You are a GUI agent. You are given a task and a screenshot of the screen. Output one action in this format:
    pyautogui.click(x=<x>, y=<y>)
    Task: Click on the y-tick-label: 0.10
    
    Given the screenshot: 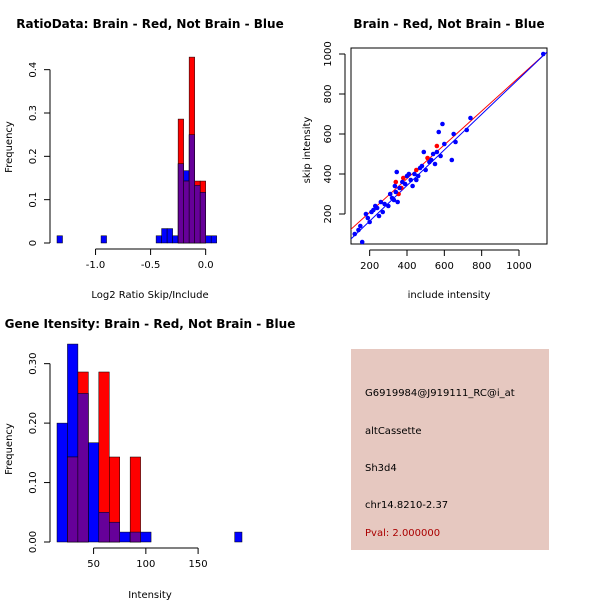 What is the action you would take?
    pyautogui.click(x=33, y=482)
    